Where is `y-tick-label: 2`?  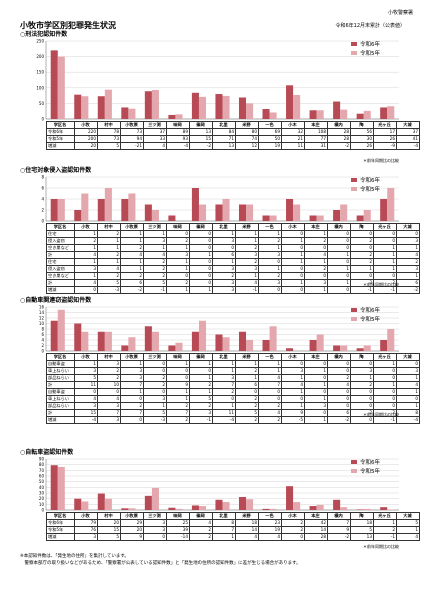 y-tick-label: 2 is located at coordinates (42, 210).